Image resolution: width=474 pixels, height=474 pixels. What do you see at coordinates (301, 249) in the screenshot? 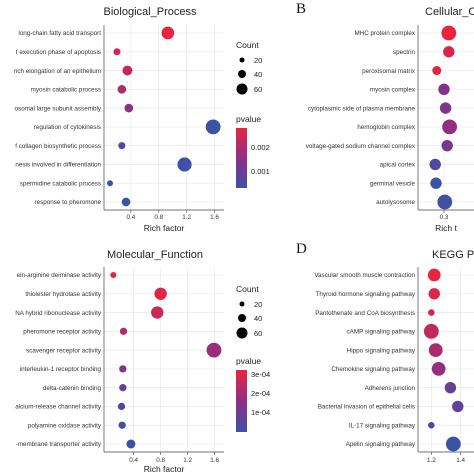
I see `panel-letter-d: D` at bounding box center [301, 249].